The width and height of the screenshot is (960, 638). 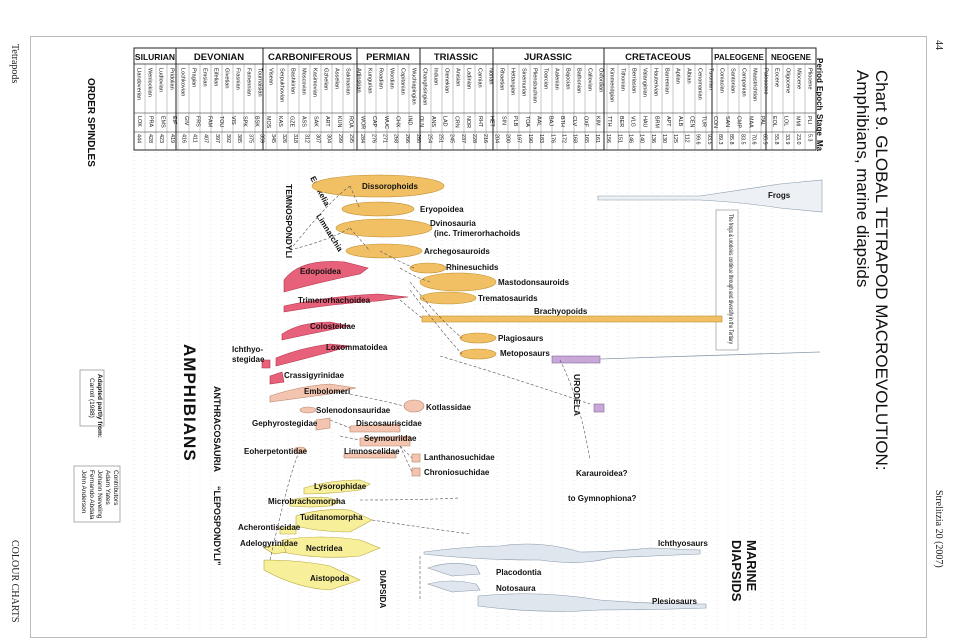 What do you see at coordinates (541, 138) in the screenshot?
I see `ma-value: 183` at bounding box center [541, 138].